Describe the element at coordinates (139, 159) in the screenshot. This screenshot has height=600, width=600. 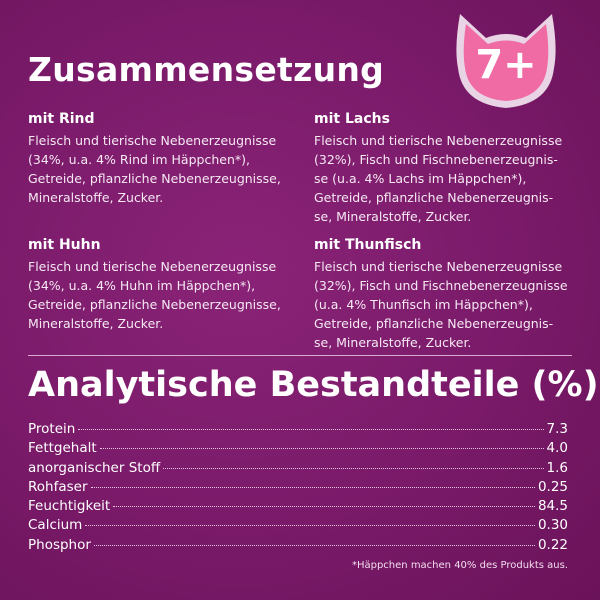
I see `text-line: (34%, u.a. 4% Rind im Häppchen*),` at that location.